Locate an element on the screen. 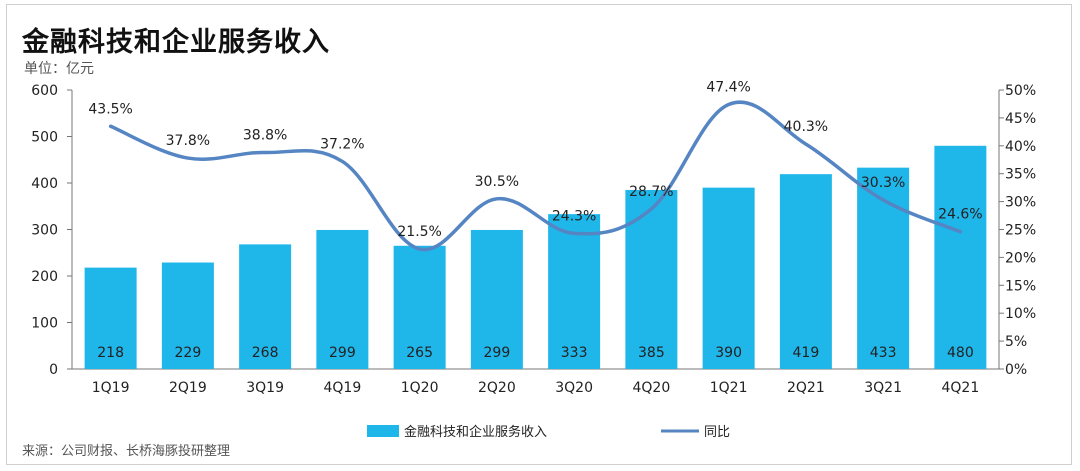 The width and height of the screenshot is (1080, 471). x-tick-label: 3Q20 is located at coordinates (574, 388).